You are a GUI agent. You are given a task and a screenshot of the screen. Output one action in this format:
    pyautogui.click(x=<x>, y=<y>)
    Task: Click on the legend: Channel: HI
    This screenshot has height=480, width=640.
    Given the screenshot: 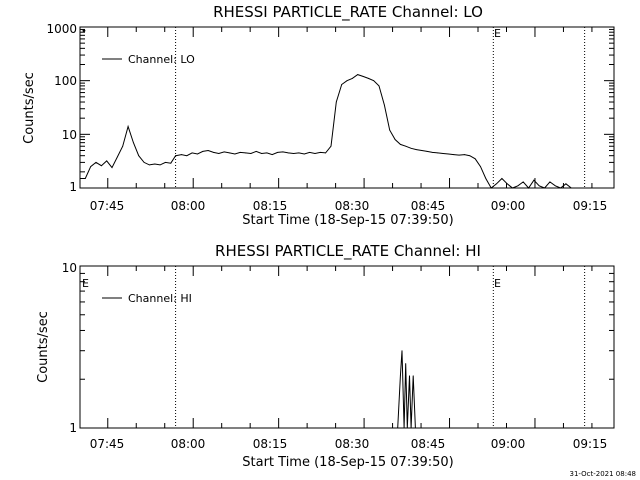 What is the action you would take?
    pyautogui.click(x=147, y=298)
    